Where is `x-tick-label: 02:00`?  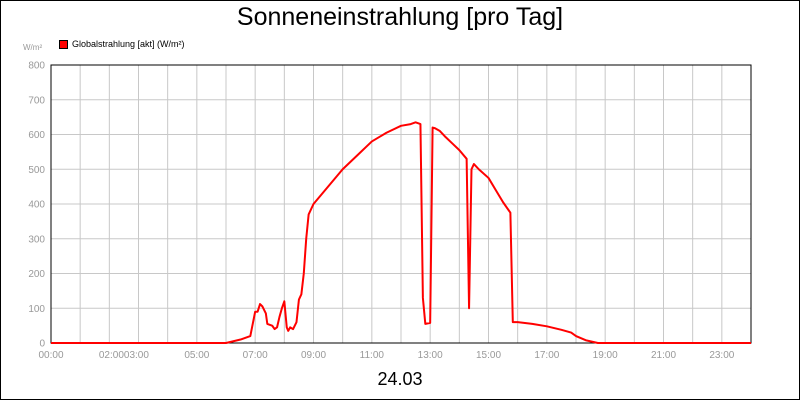 x-tick-label: 02:00 is located at coordinates (111, 355).